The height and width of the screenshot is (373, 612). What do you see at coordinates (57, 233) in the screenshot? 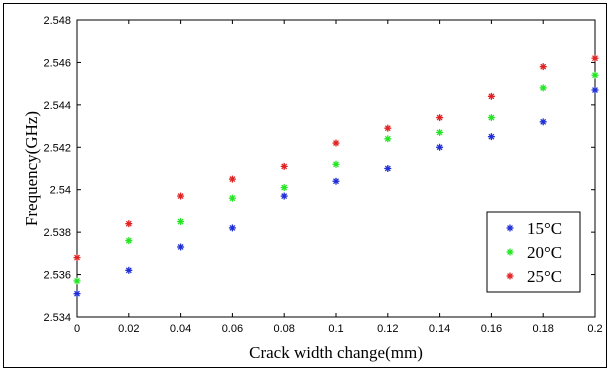
I see `y-tick-label: 2.538` at bounding box center [57, 233].